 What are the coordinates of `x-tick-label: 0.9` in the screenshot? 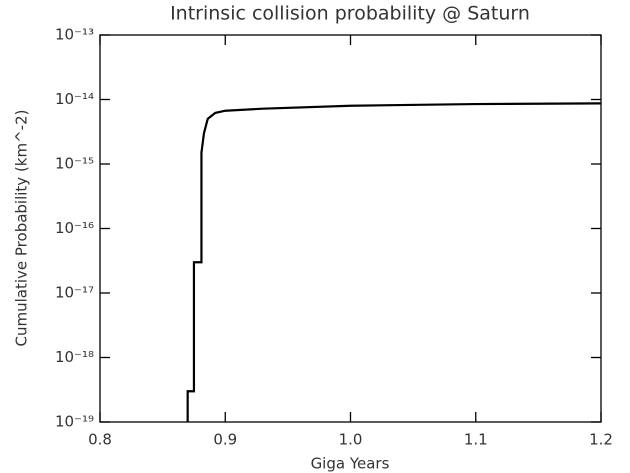 It's located at (225, 440).